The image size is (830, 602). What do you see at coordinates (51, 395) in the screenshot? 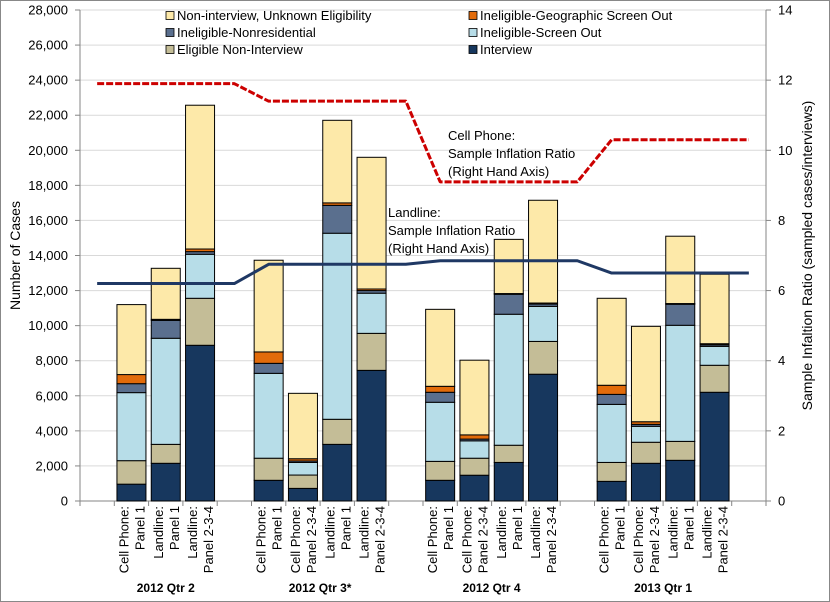
I see `y-tick-label: 6,000` at bounding box center [51, 395].